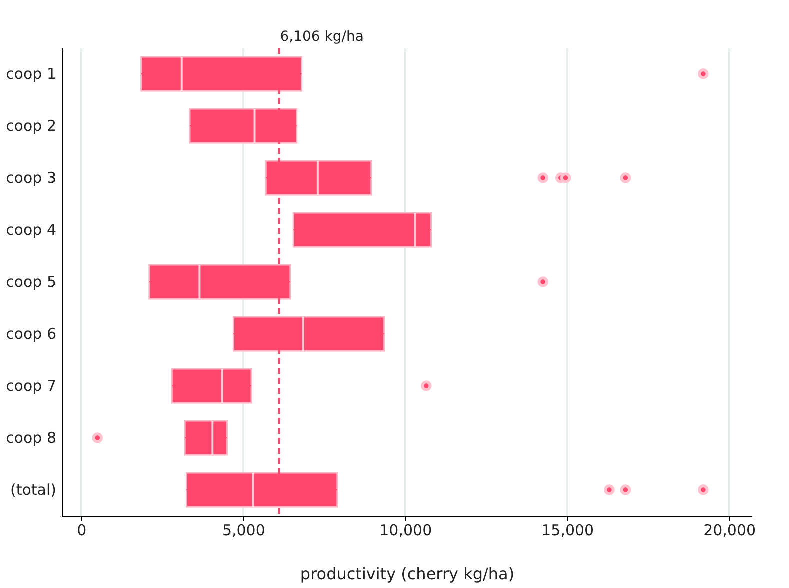 This screenshot has width=789, height=588. I want to click on x-tick-label: 15,000, so click(568, 531).